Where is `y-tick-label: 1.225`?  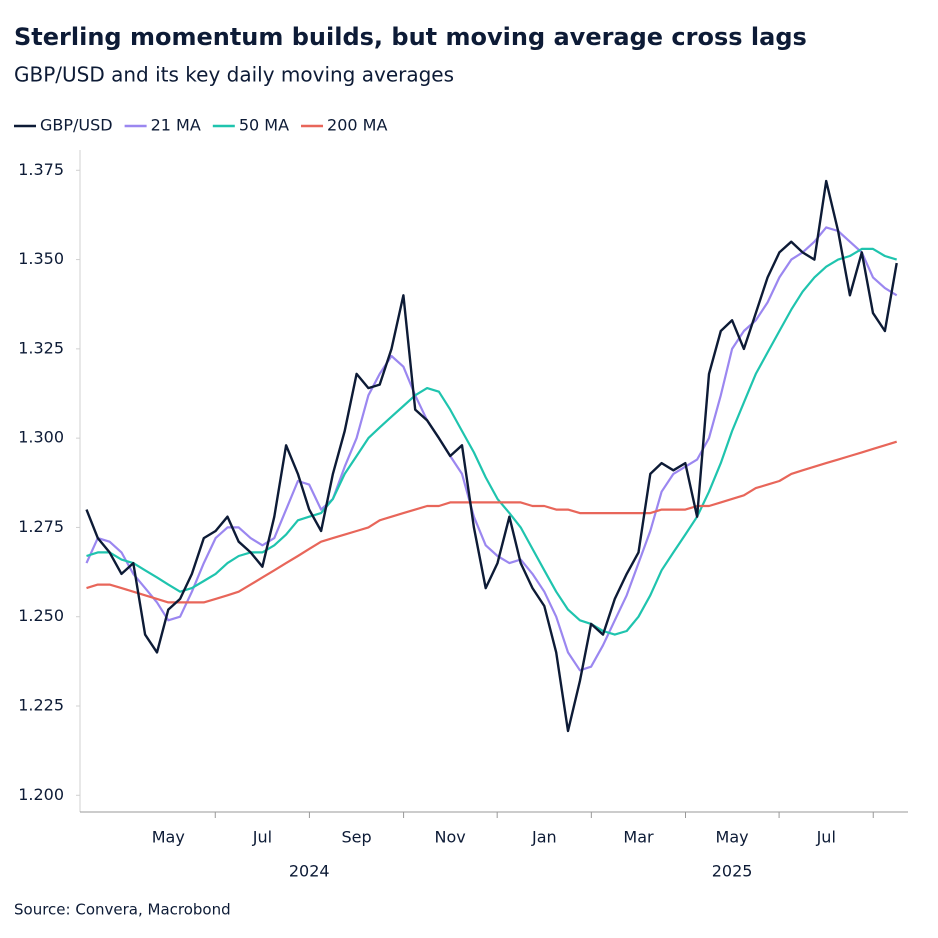 y-tick-label: 1.225 is located at coordinates (41, 705).